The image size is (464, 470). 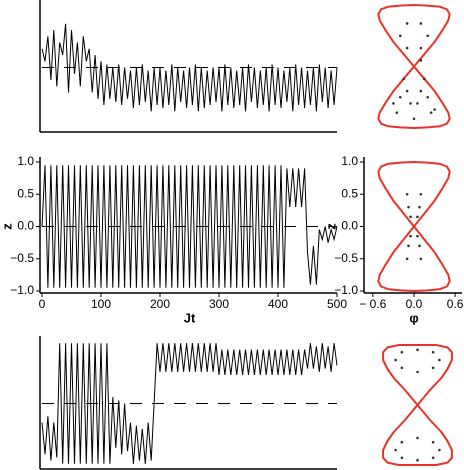 I want to click on x-tick-label: − 0.6, so click(x=372, y=304).